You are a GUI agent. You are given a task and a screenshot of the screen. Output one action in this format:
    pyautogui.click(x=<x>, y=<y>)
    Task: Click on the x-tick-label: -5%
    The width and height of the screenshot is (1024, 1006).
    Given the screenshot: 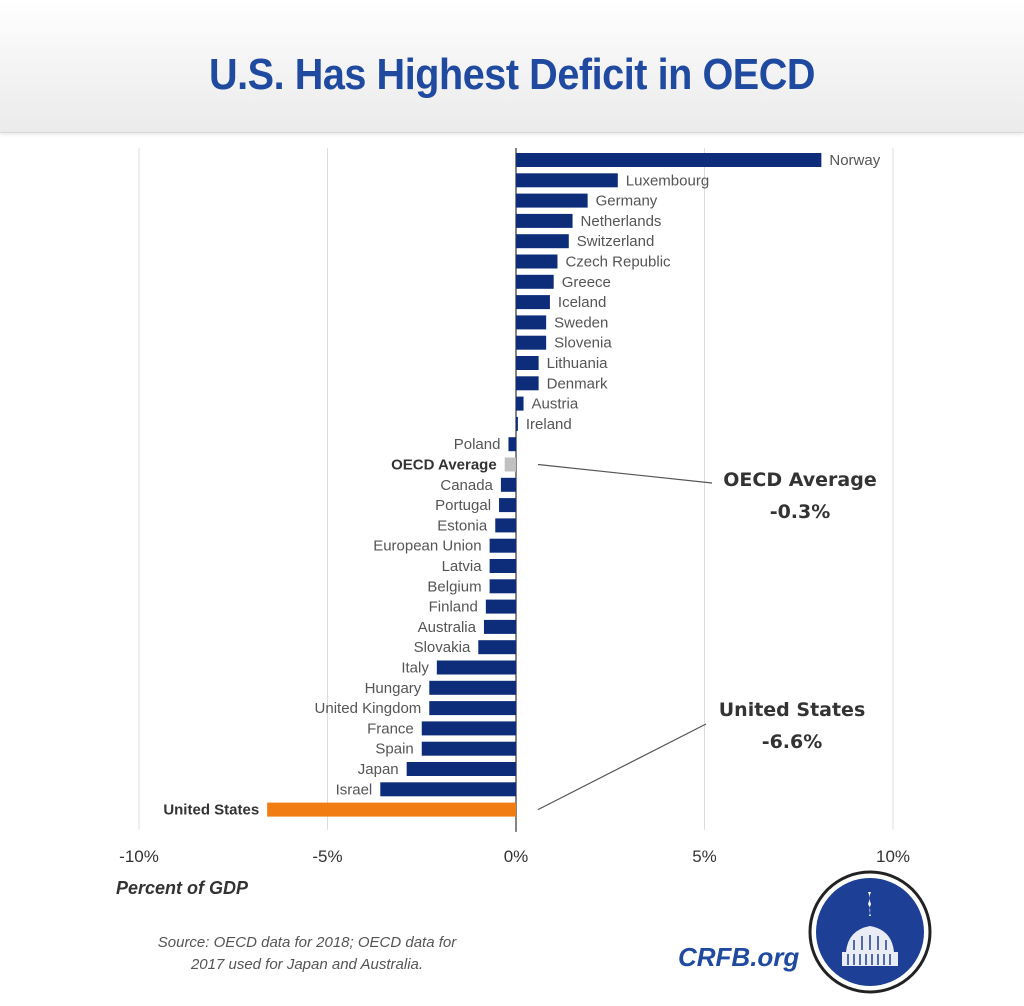 What is the action you would take?
    pyautogui.click(x=327, y=856)
    